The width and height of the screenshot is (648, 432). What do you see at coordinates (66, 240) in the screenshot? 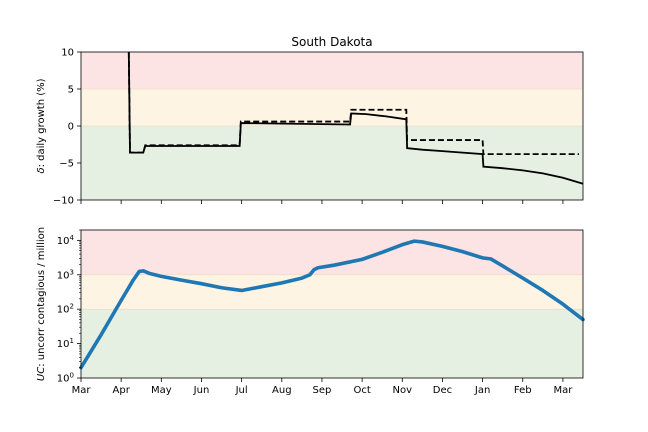
I see `contagious-y-tick-label: 104` at bounding box center [66, 240].